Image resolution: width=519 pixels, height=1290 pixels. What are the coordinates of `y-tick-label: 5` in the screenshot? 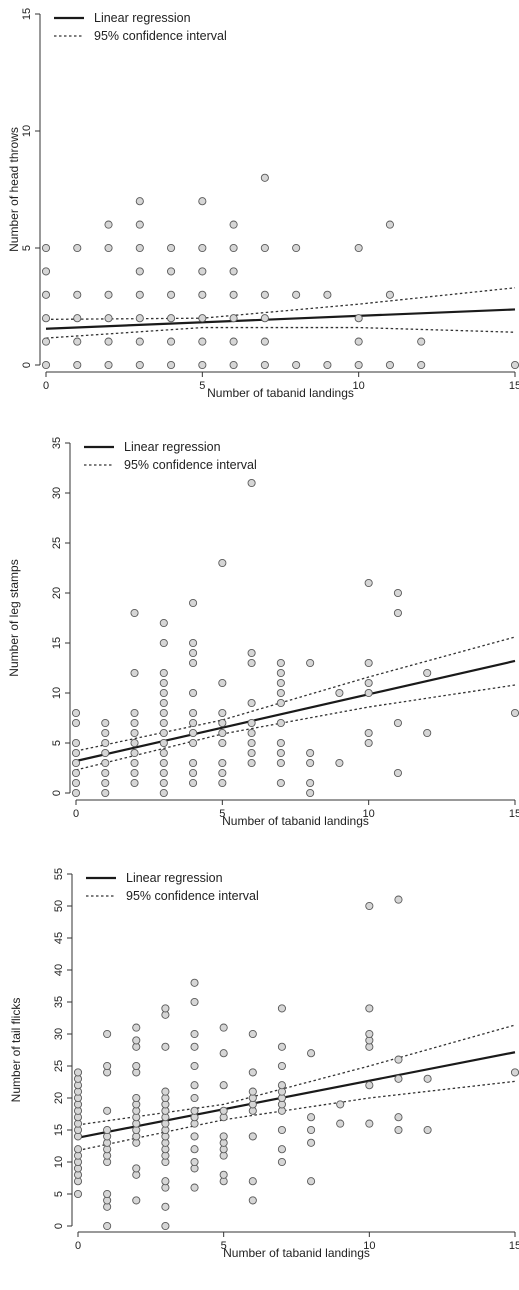 It's located at (27, 248).